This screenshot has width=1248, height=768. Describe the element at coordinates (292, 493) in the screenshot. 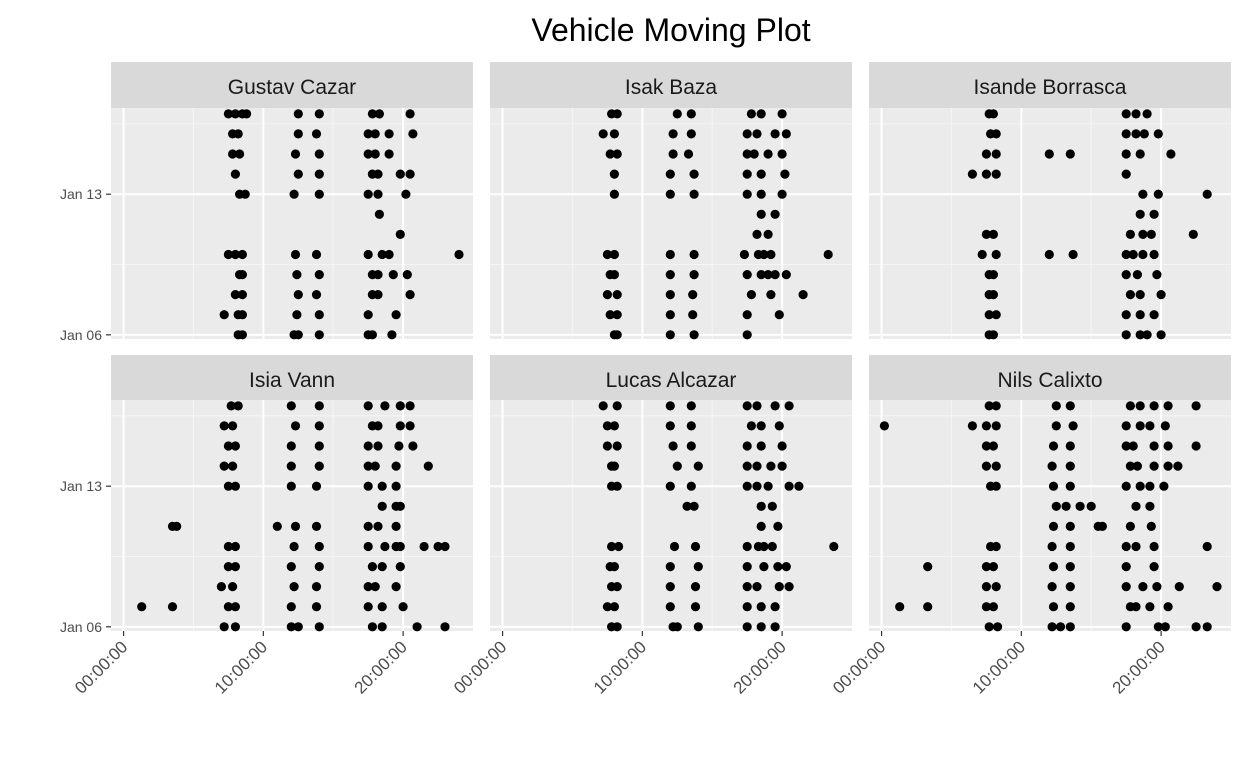

I see `facet-panel: Isia Vann` at that location.